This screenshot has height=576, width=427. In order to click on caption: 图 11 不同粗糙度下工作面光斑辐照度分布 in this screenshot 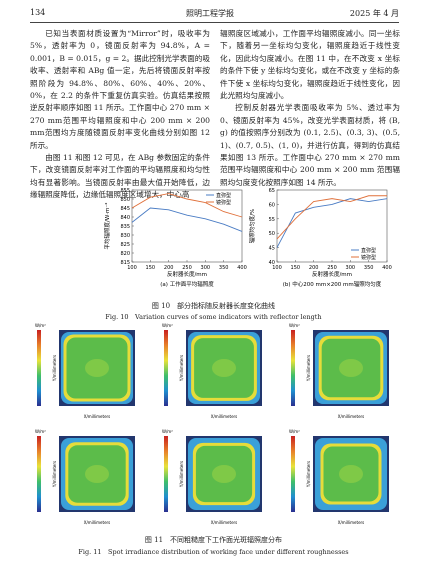, I will do `click(213, 540)`.